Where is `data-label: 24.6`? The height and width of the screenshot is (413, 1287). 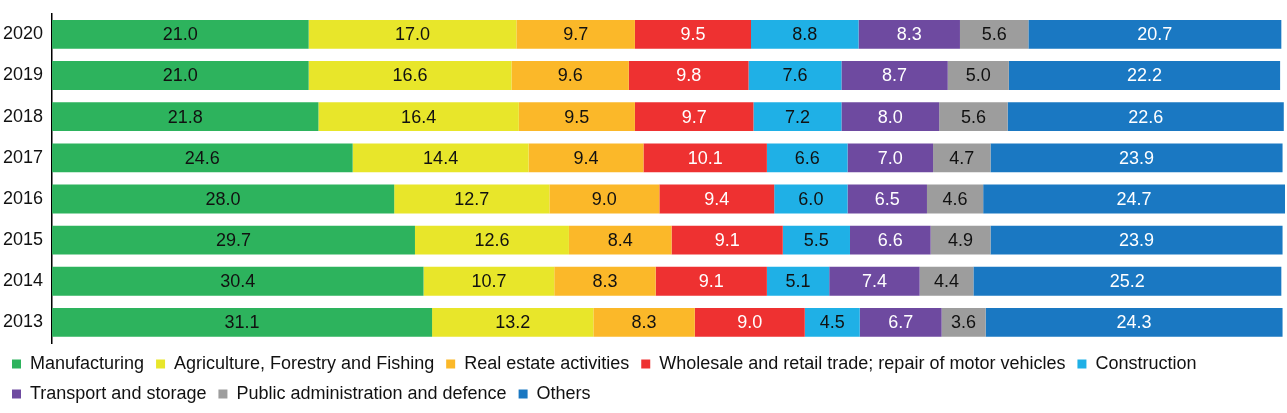 data-label: 24.6 is located at coordinates (202, 157).